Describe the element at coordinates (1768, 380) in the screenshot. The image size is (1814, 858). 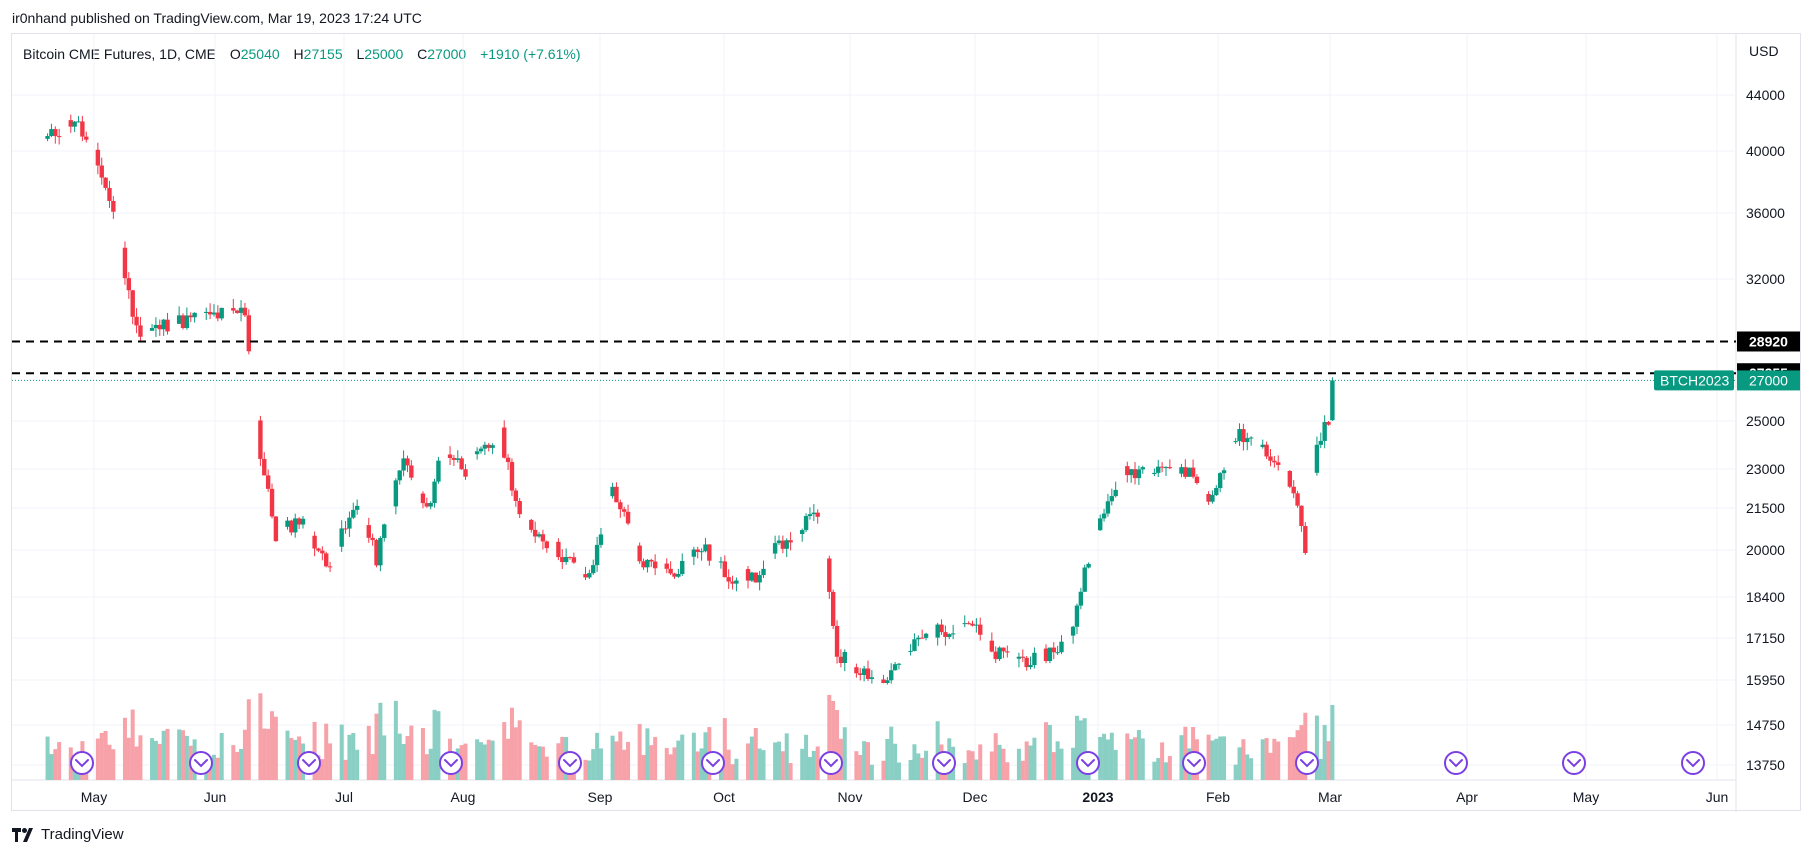
I see `last-price-tag-label: 27000` at that location.